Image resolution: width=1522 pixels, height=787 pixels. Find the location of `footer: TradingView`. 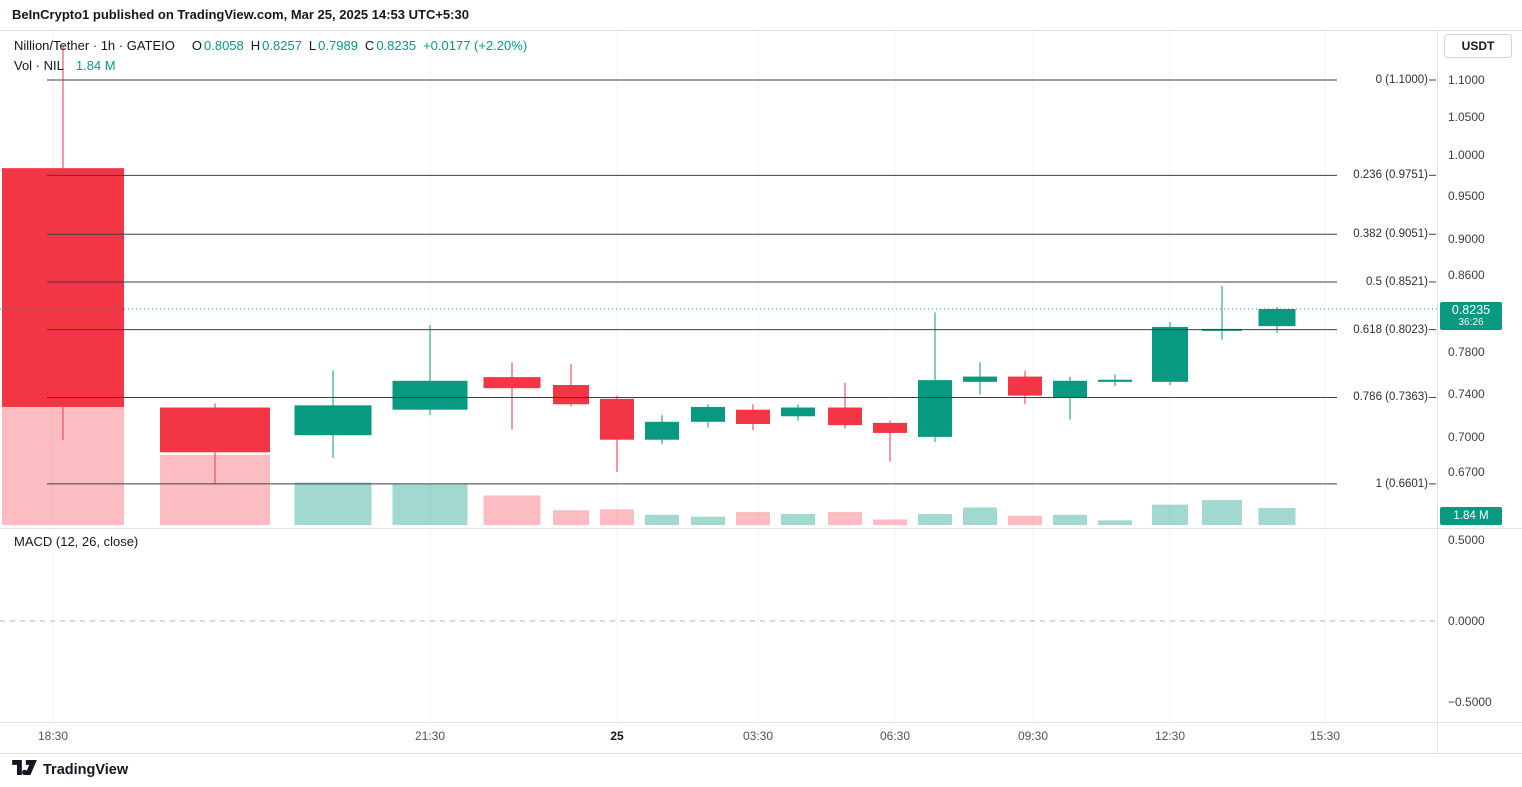

footer: TradingView is located at coordinates (70, 770).